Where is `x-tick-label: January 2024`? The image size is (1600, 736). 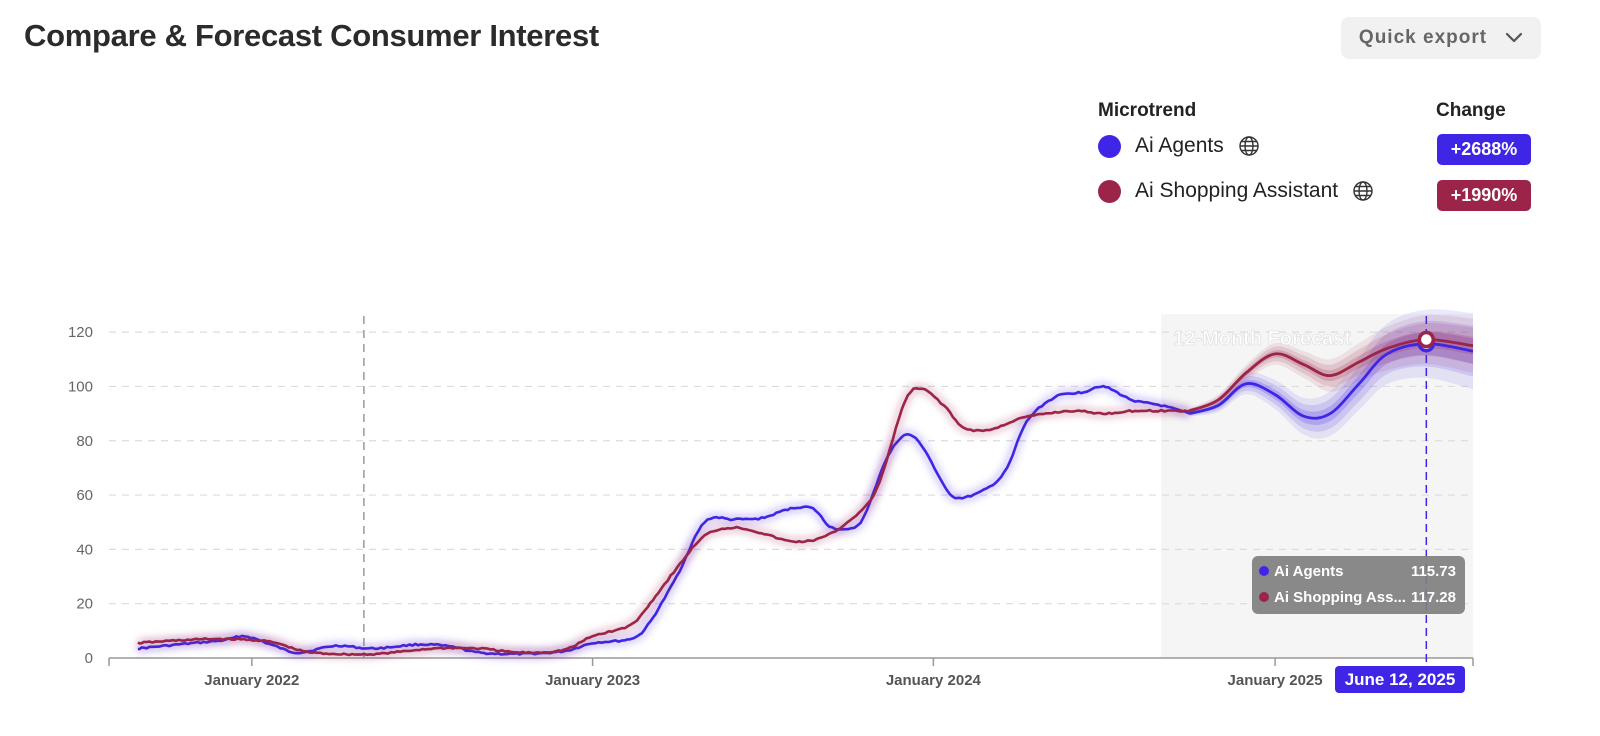 x-tick-label: January 2024 is located at coordinates (934, 680).